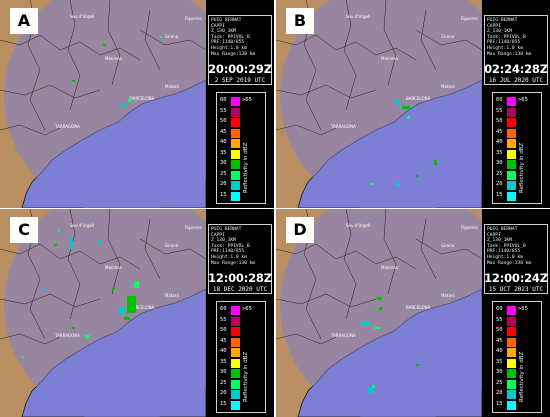  I want to click on map-place-label: TARRAGONA, so click(67, 335).